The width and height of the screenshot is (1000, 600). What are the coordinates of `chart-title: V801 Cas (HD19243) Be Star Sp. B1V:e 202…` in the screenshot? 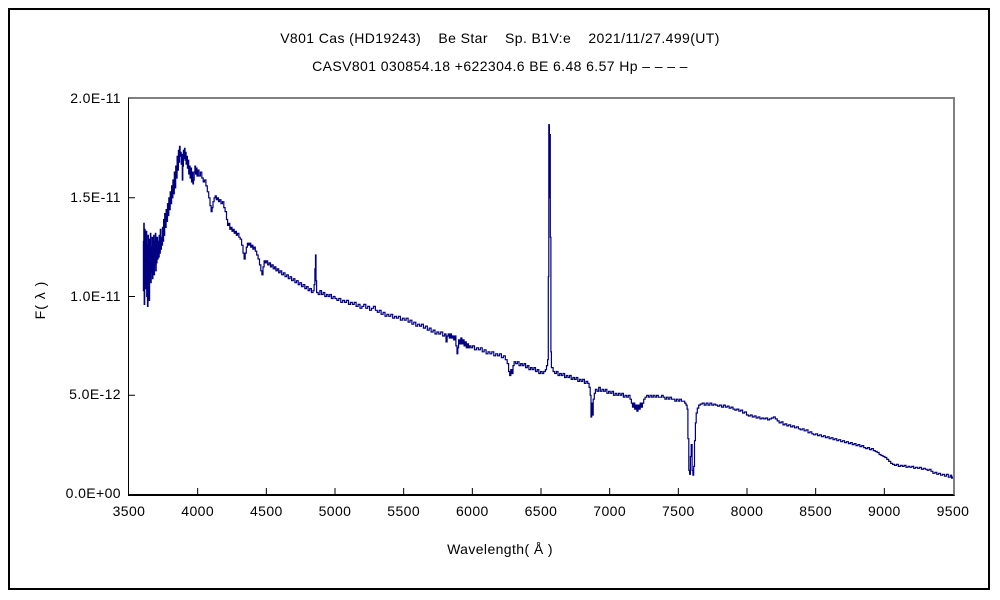 It's located at (500, 38).